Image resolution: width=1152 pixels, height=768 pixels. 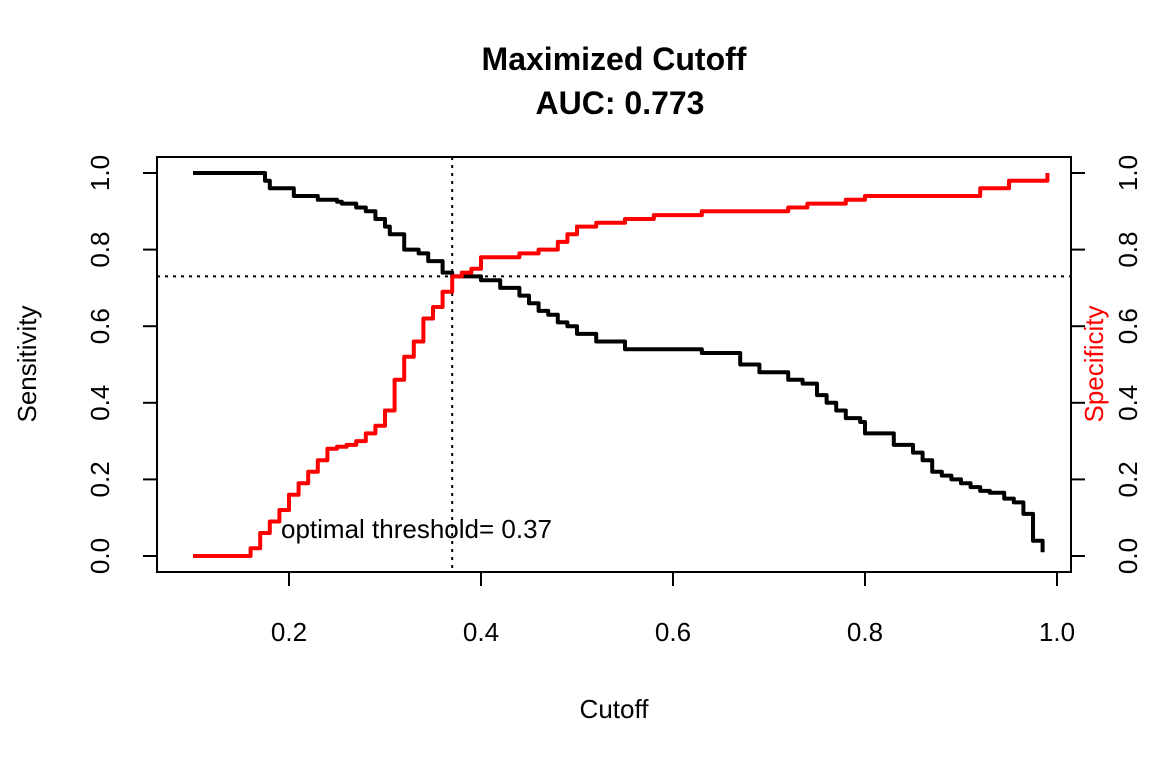 What do you see at coordinates (100, 403) in the screenshot?
I see `y-tick-label: 0.4` at bounding box center [100, 403].